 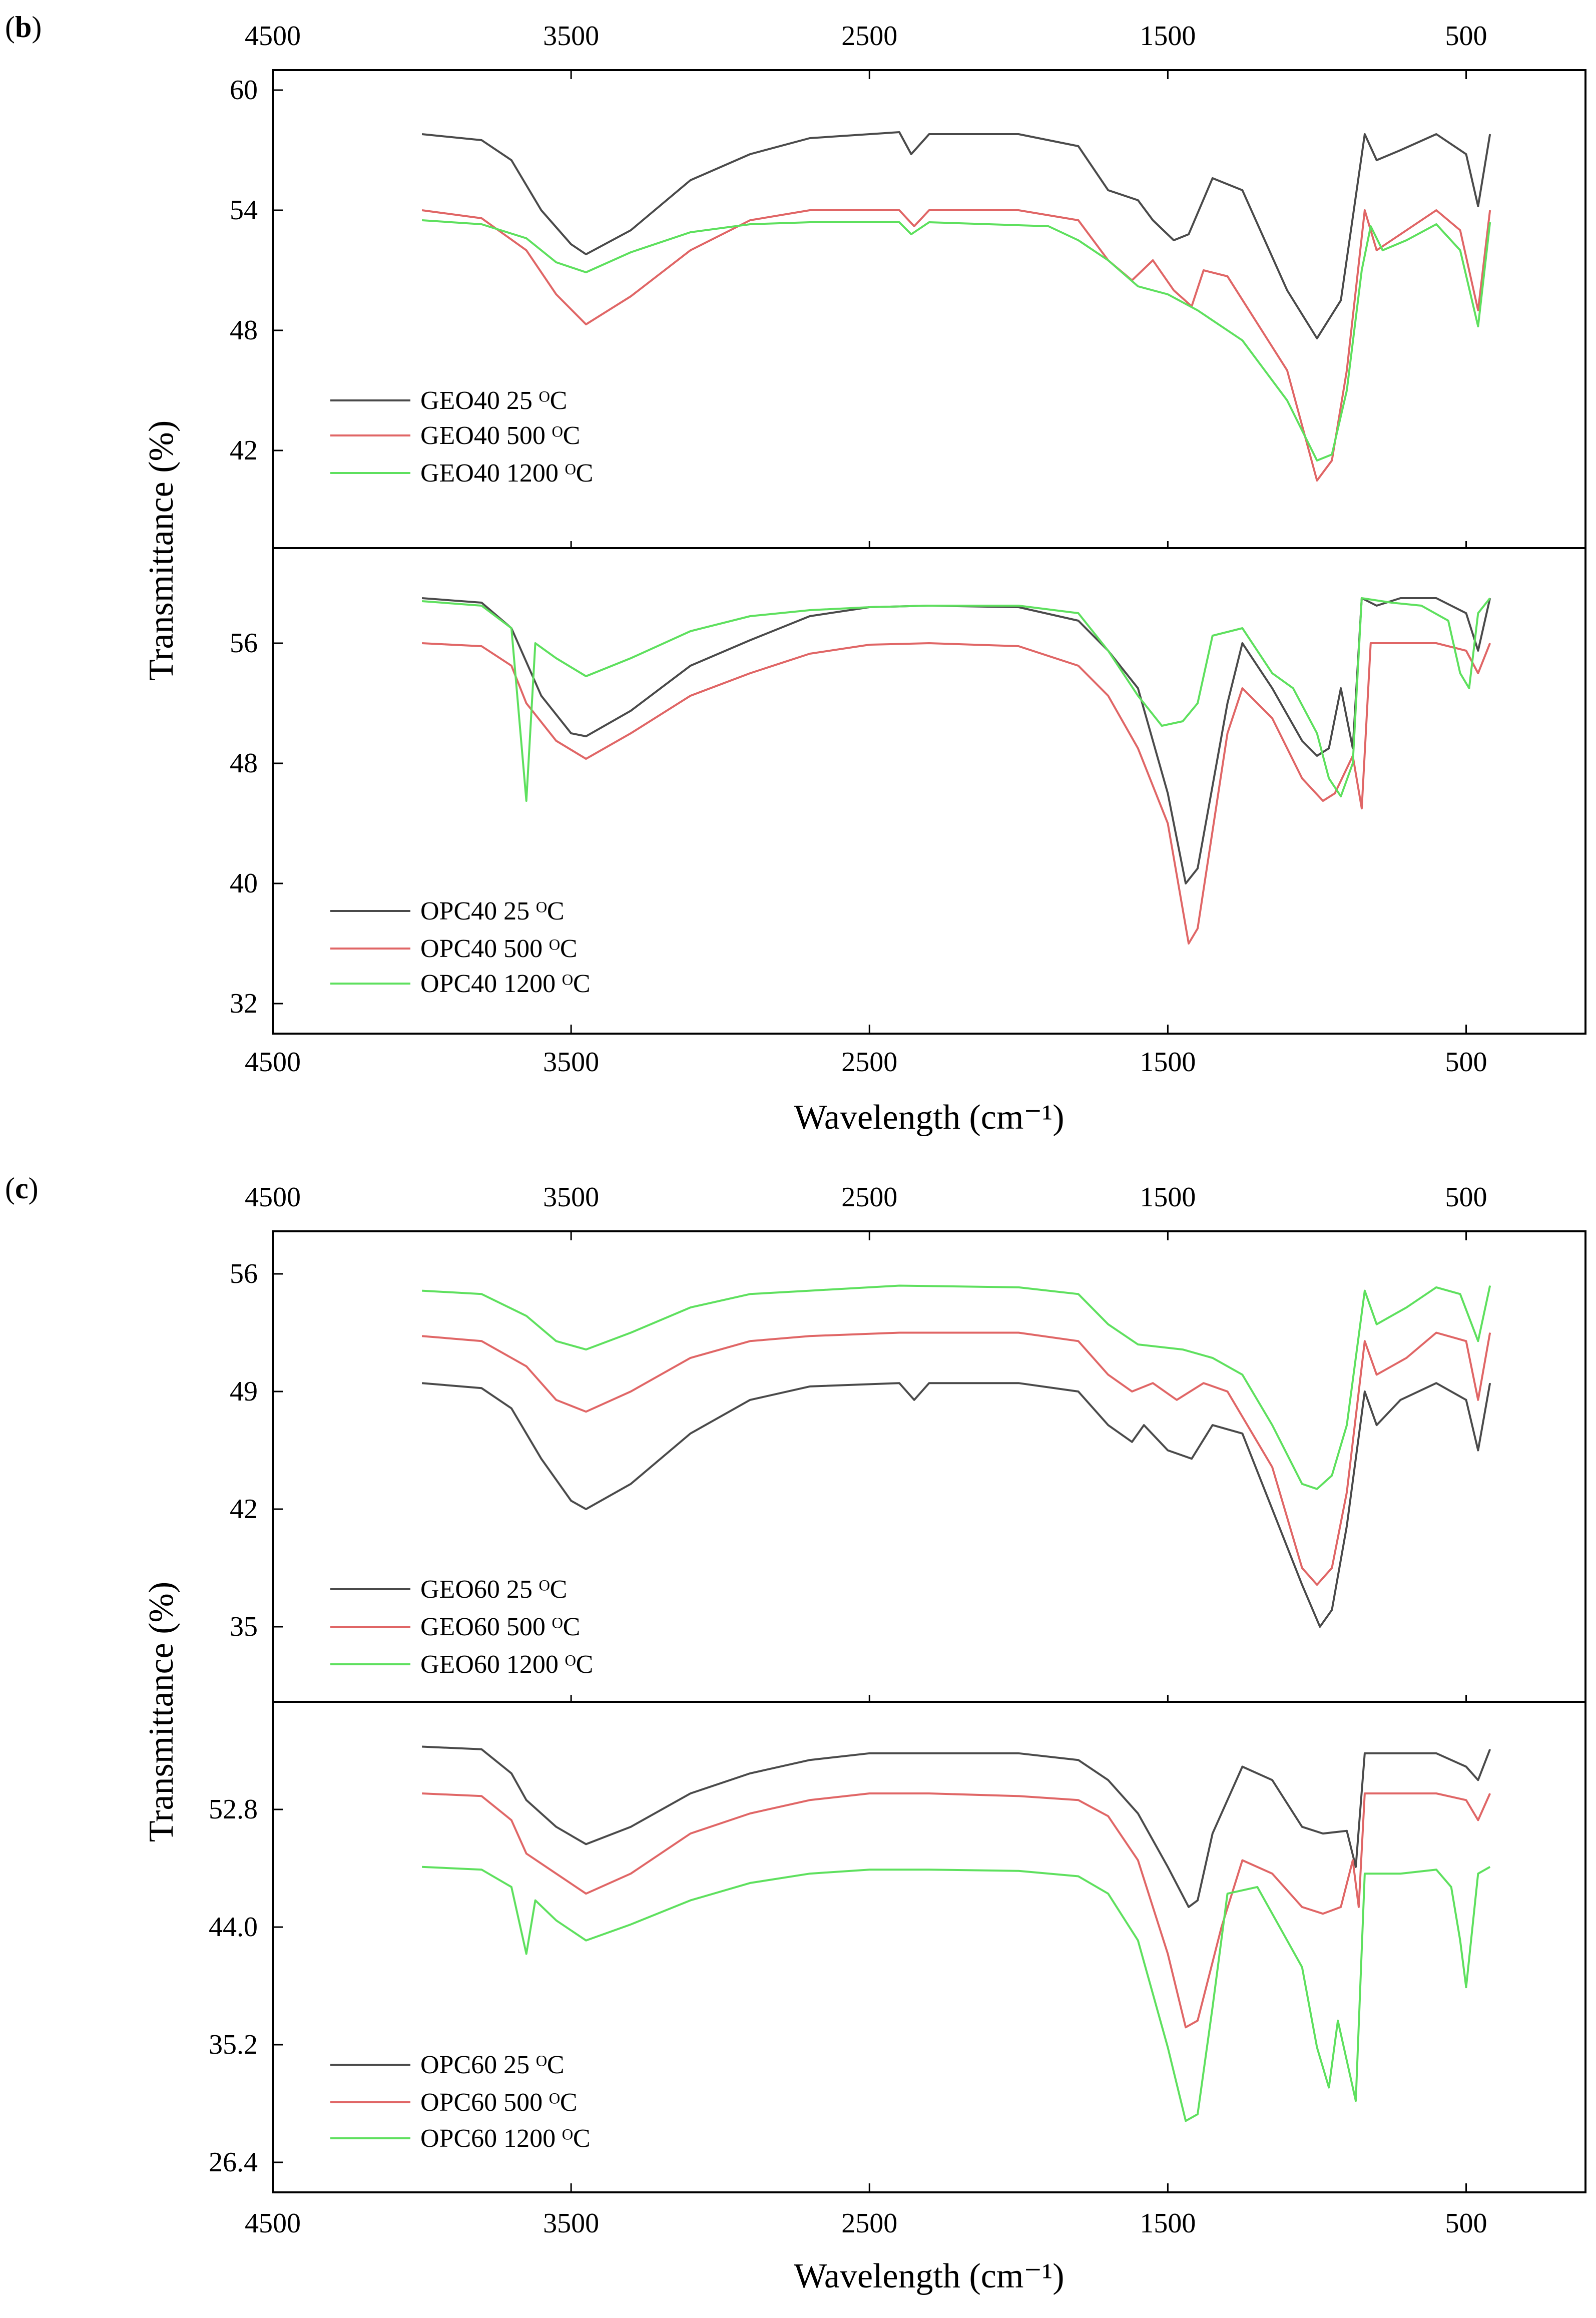 I want to click on series-line-black-b-top, so click(x=956, y=235).